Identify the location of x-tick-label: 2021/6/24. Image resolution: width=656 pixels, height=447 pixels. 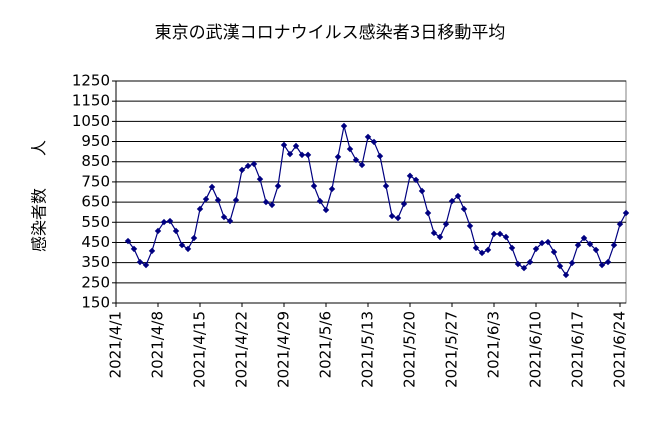
(620, 349).